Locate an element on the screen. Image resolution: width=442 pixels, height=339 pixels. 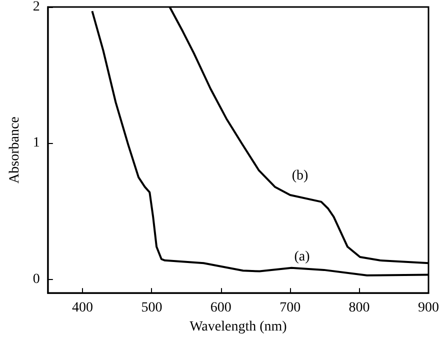
y-tick-label: 1 is located at coordinates (36, 143).